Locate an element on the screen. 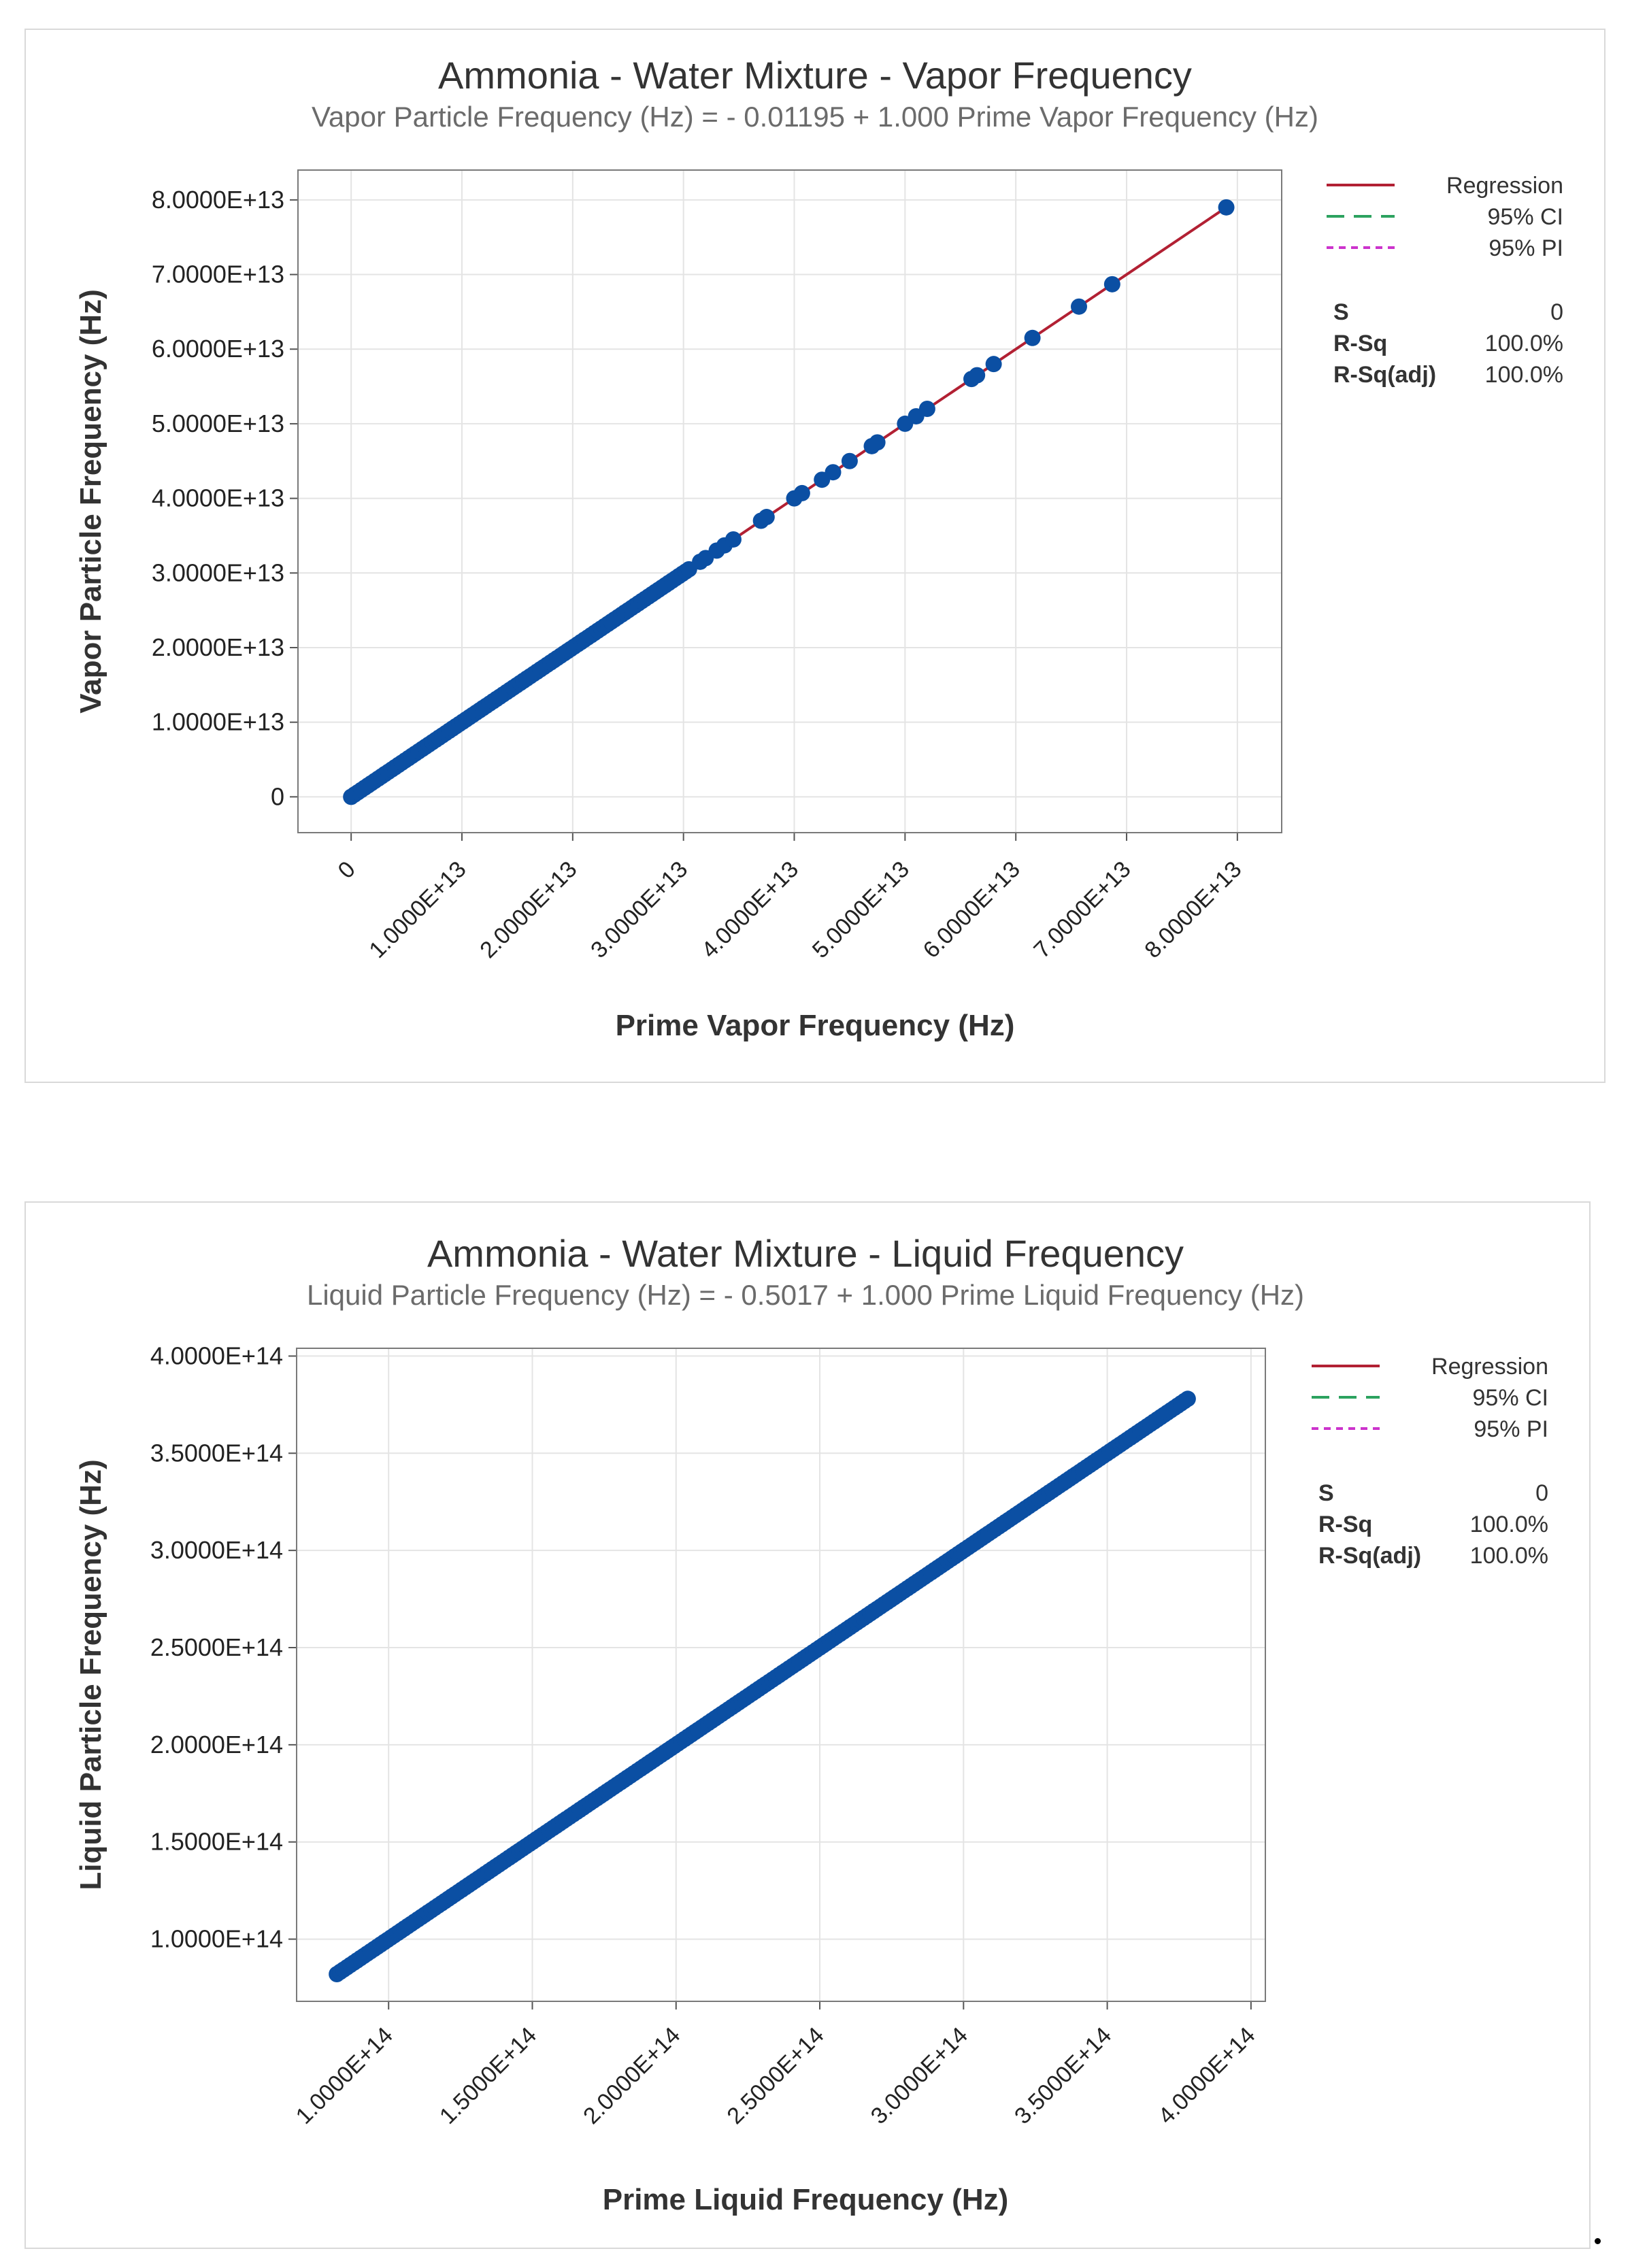  x-tick-label: 3.0000E+13 is located at coordinates (639, 909).